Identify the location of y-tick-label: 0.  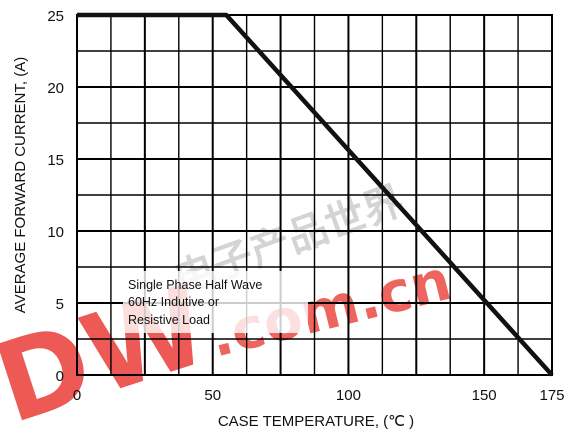
(60, 376).